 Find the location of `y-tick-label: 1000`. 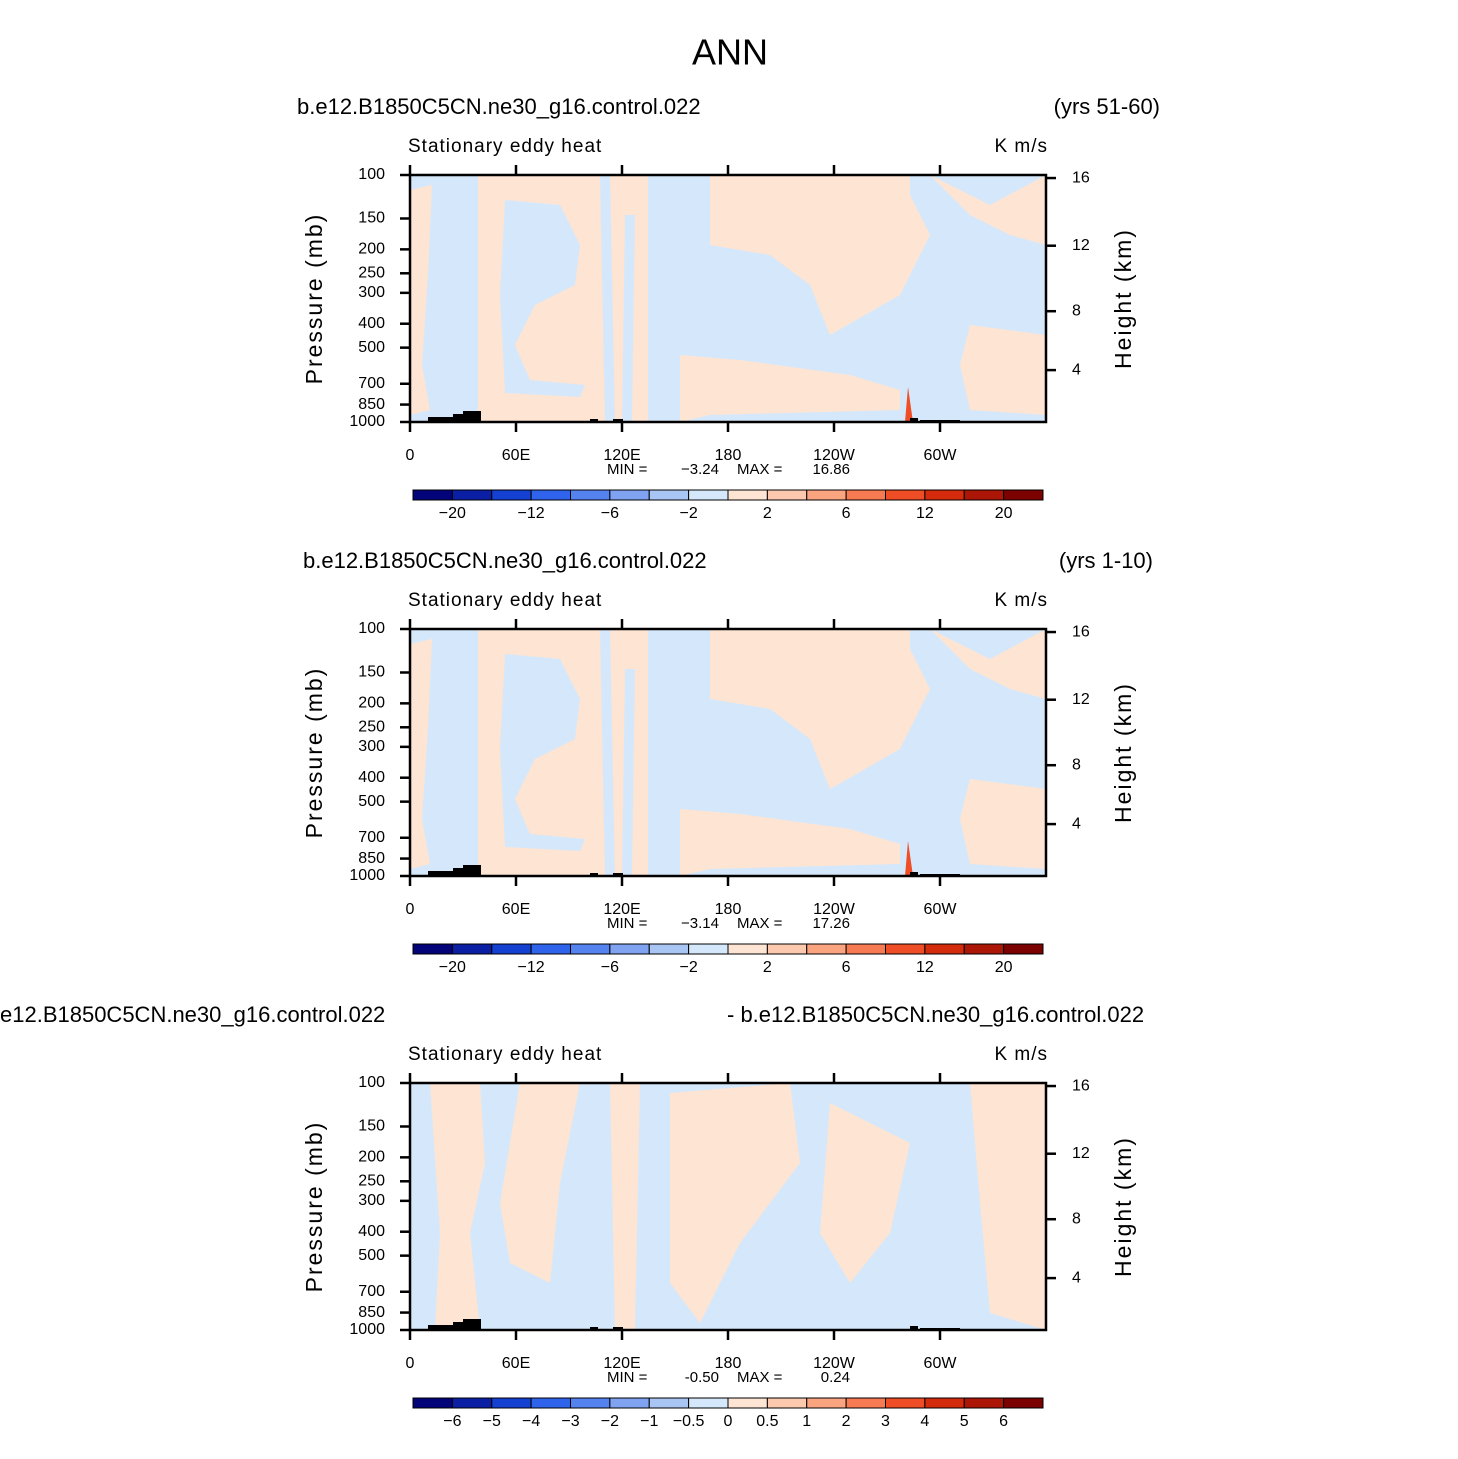

y-tick-label: 1000 is located at coordinates (367, 421).